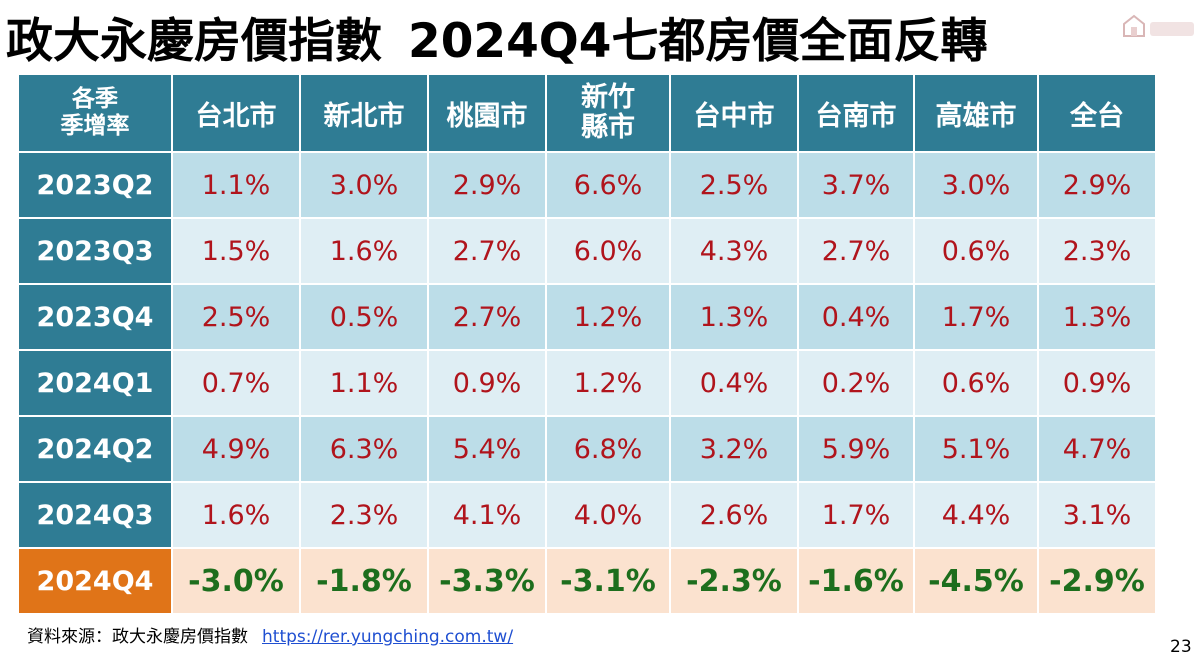  What do you see at coordinates (95, 383) in the screenshot?
I see `row-label: 2024Q1` at bounding box center [95, 383].